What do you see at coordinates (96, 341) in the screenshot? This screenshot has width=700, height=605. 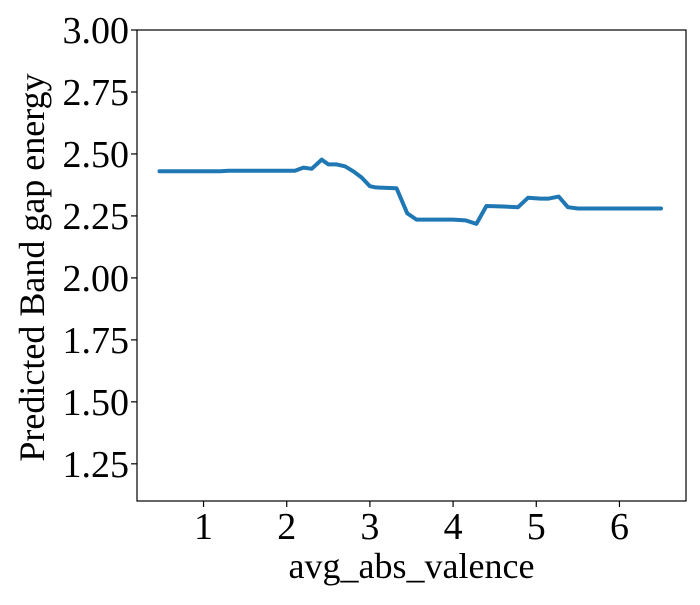 I see `y-tick-label: 1.75` at bounding box center [96, 341].